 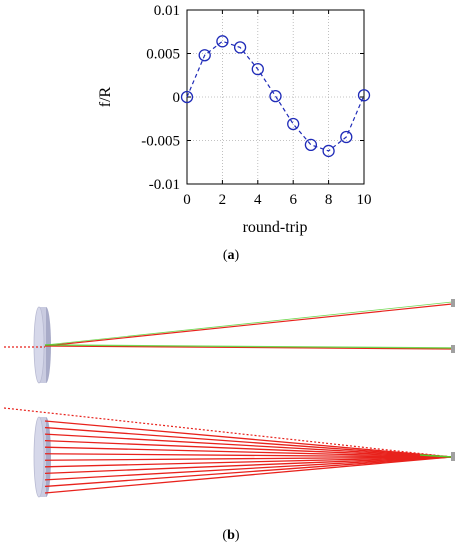 What do you see at coordinates (160, 98) in the screenshot?
I see `y-tick-labels: 0.01 0.005 0 -0.005 -0.01` at bounding box center [160, 98].